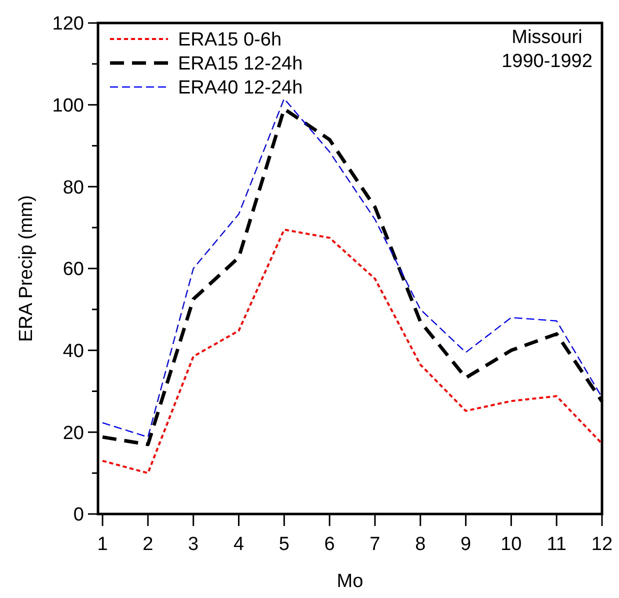  What do you see at coordinates (73, 187) in the screenshot?
I see `y-tick-label: 80` at bounding box center [73, 187].